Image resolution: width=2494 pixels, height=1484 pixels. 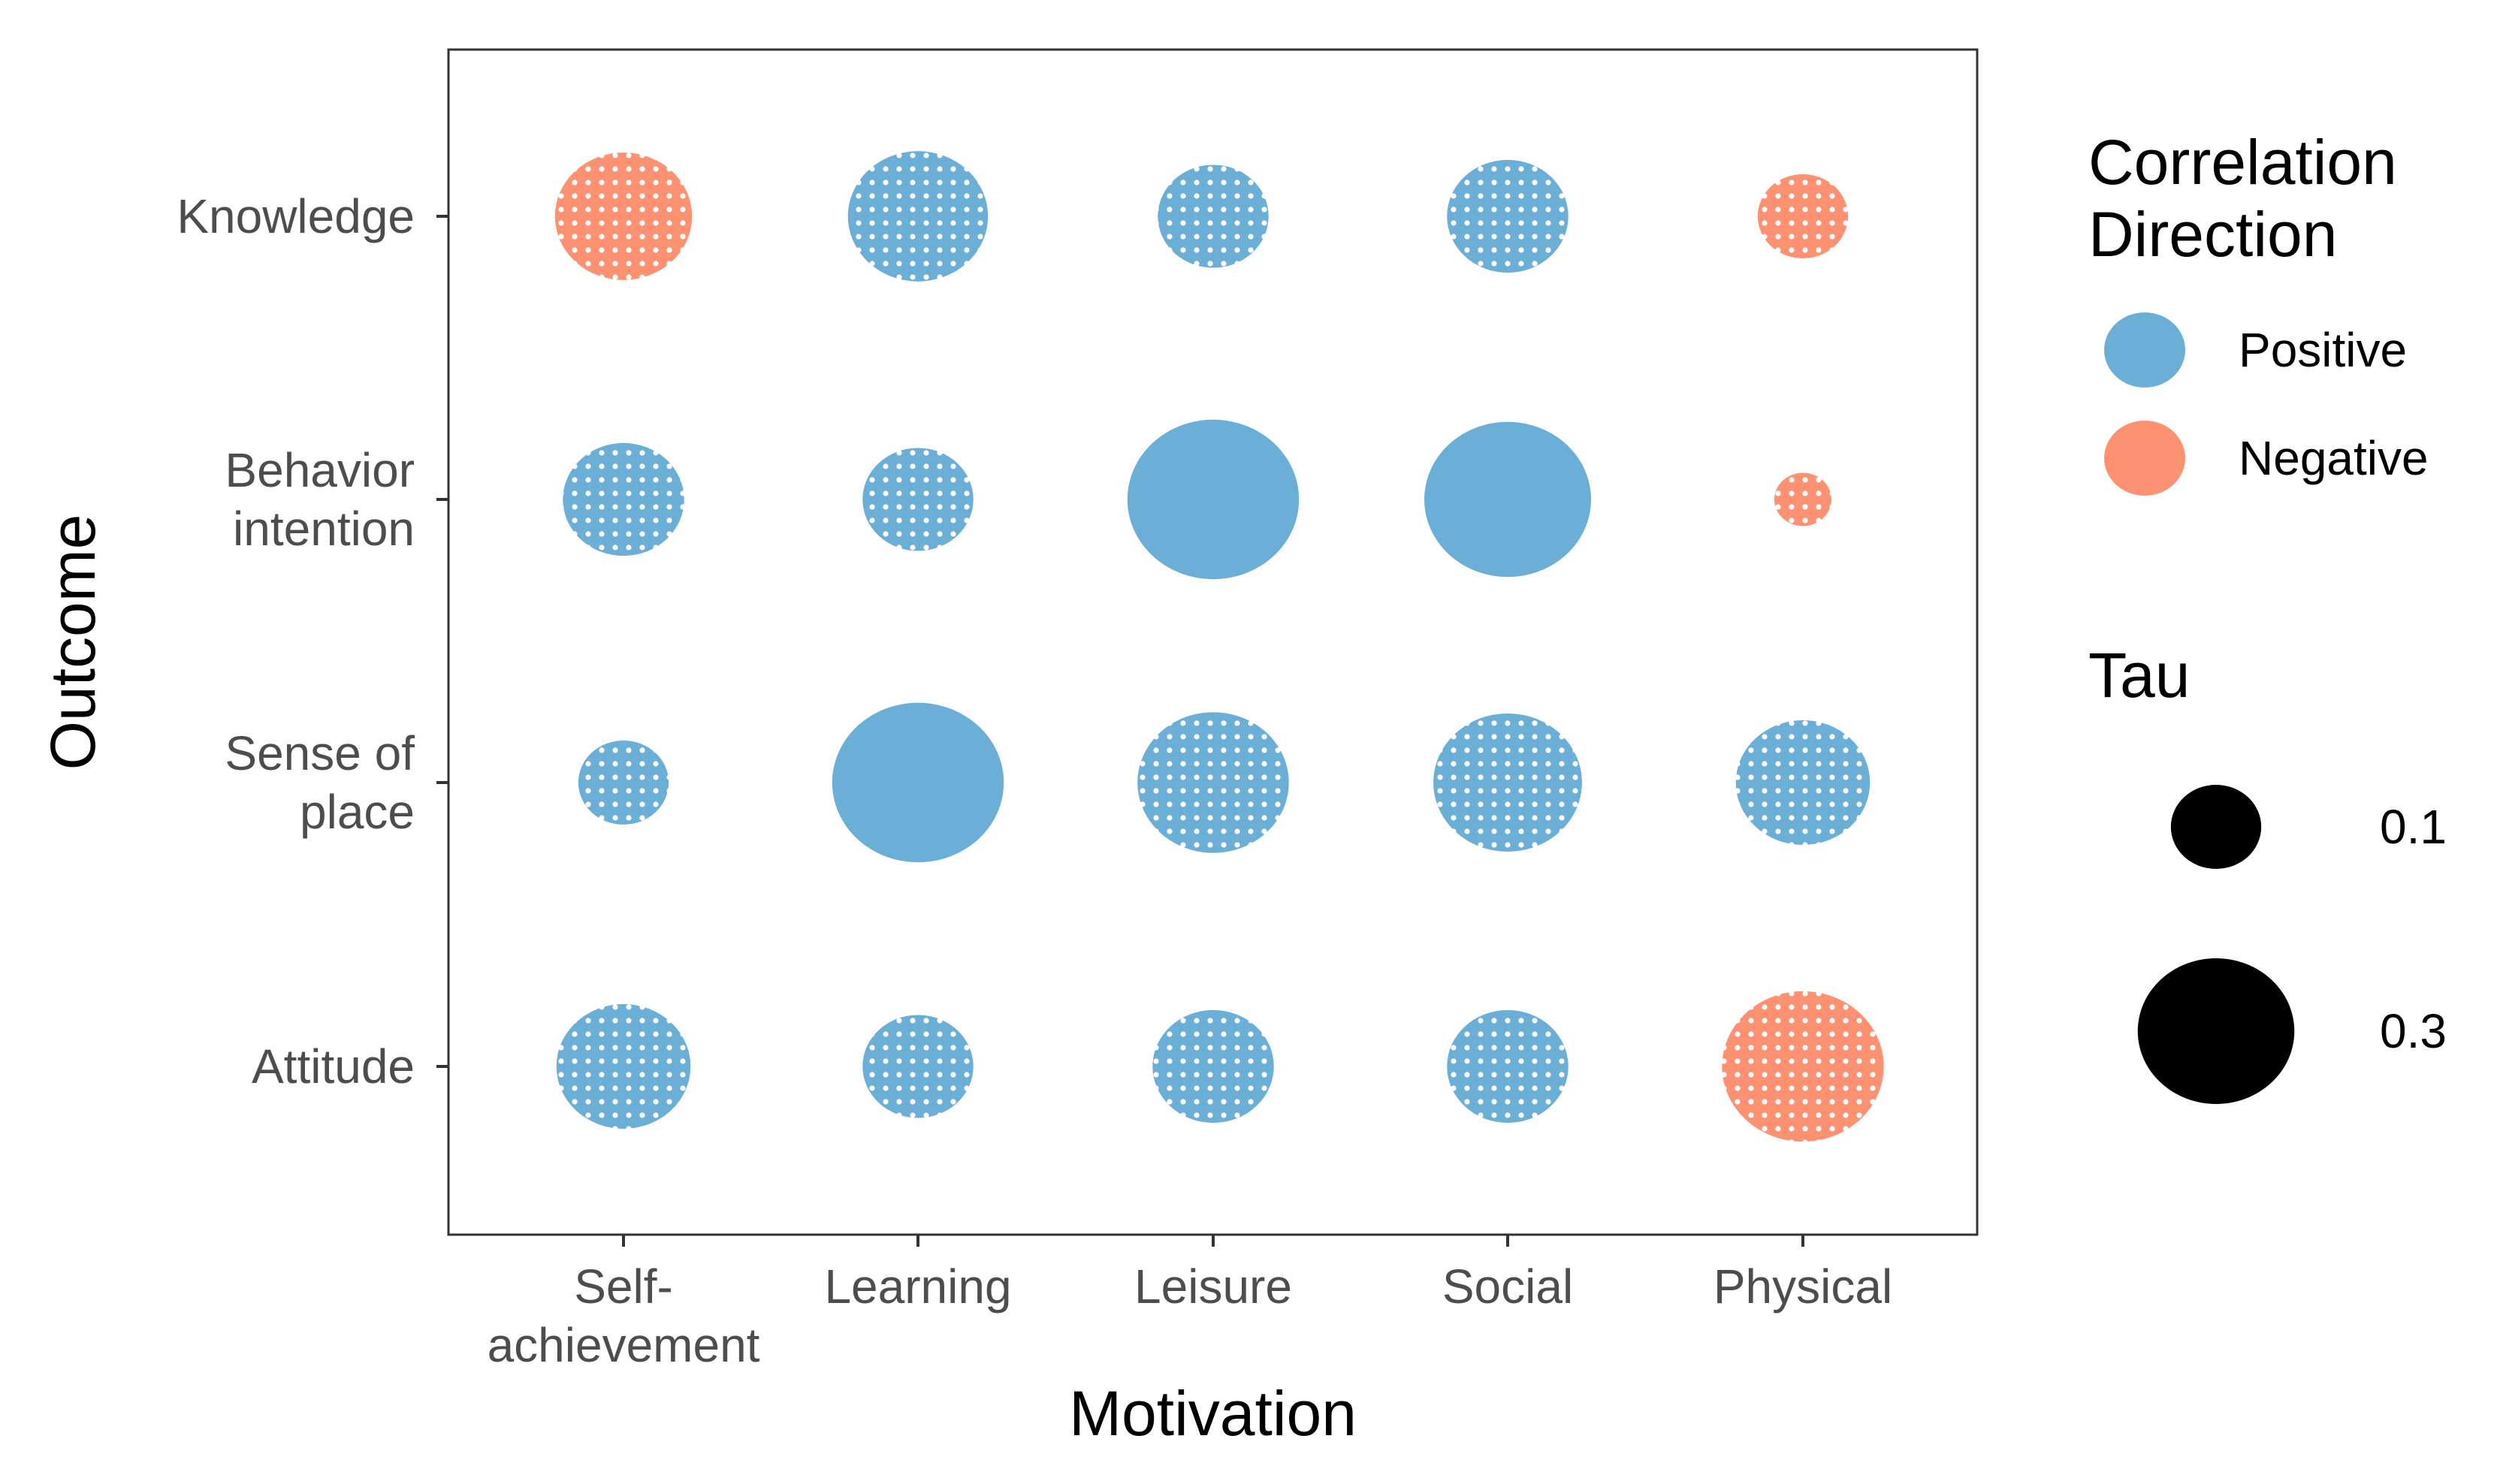 I want to click on legend-label-negative: Negative, so click(x=2334, y=458).